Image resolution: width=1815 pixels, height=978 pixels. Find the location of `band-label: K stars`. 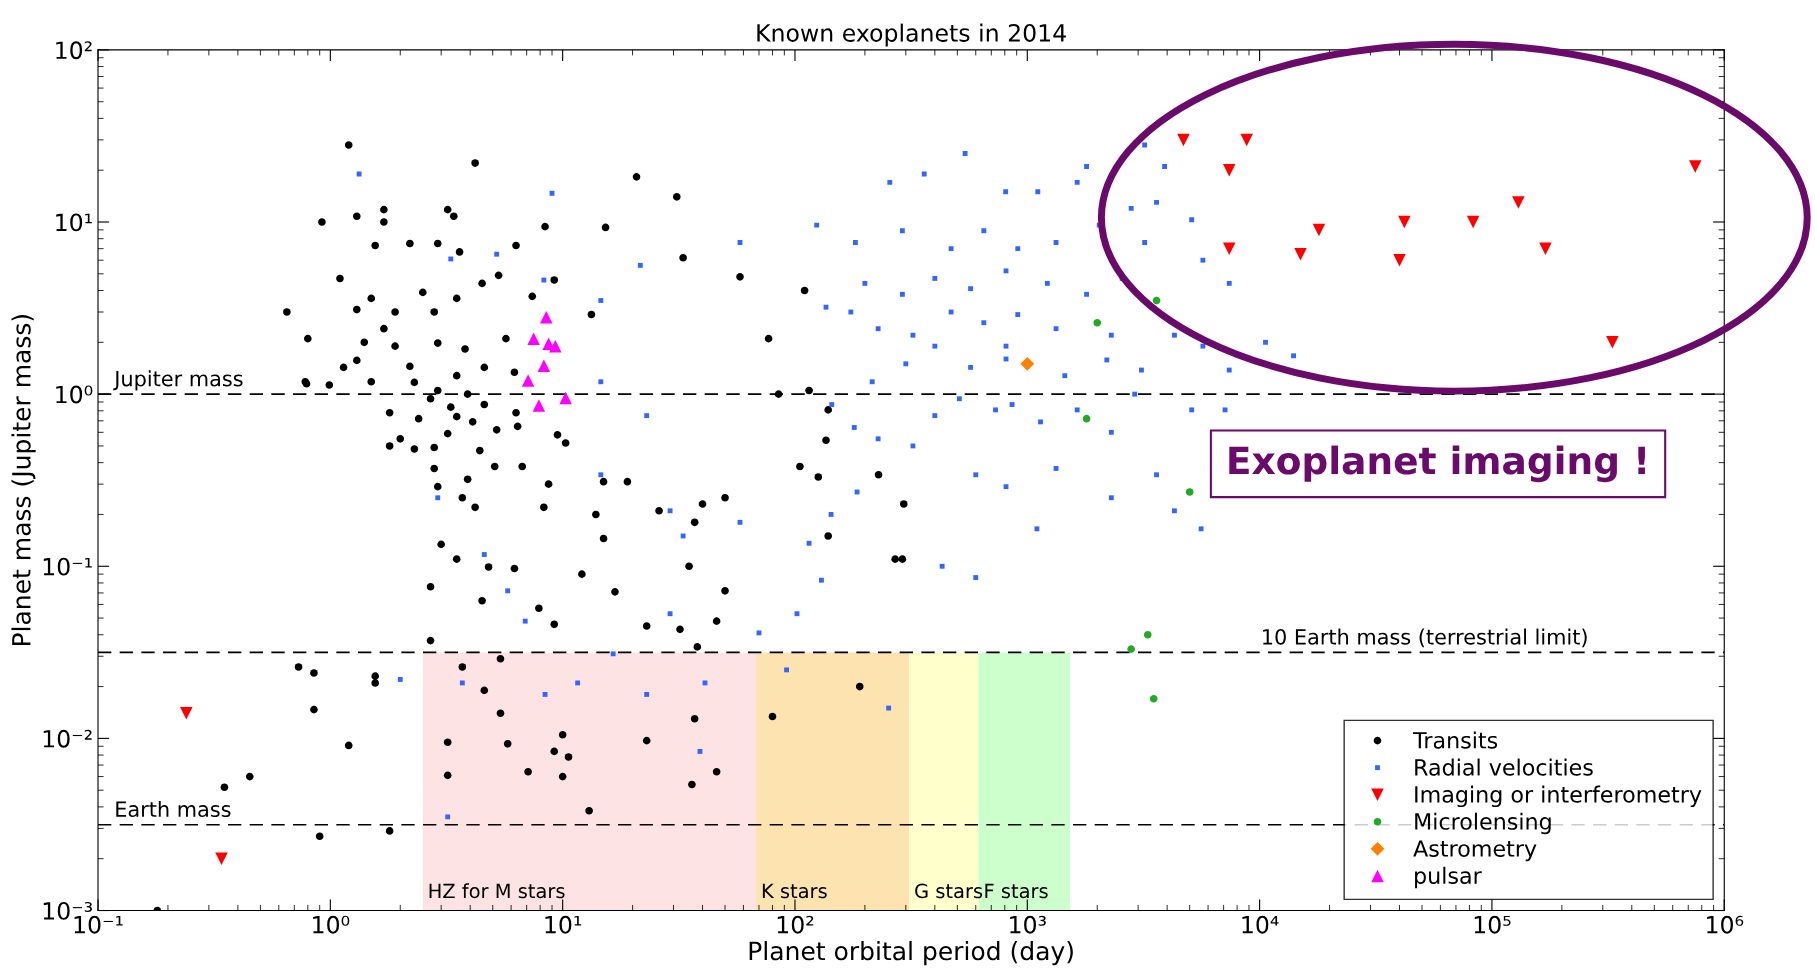

band-label: K stars is located at coordinates (794, 891).